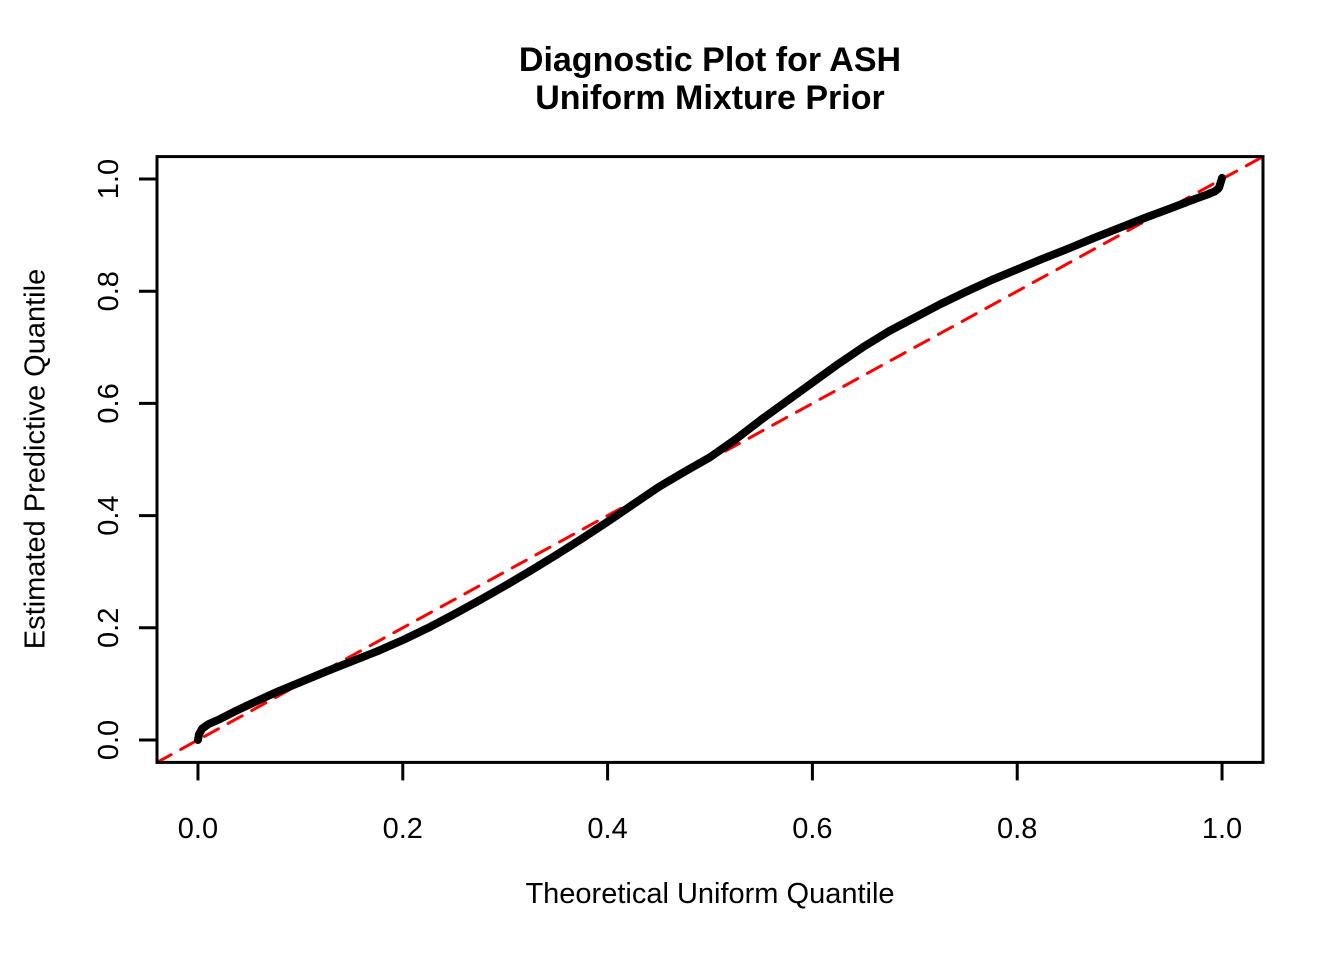 This screenshot has width=1344, height=960. Describe the element at coordinates (1017, 829) in the screenshot. I see `x-axis-tick-label: 0.8` at that location.